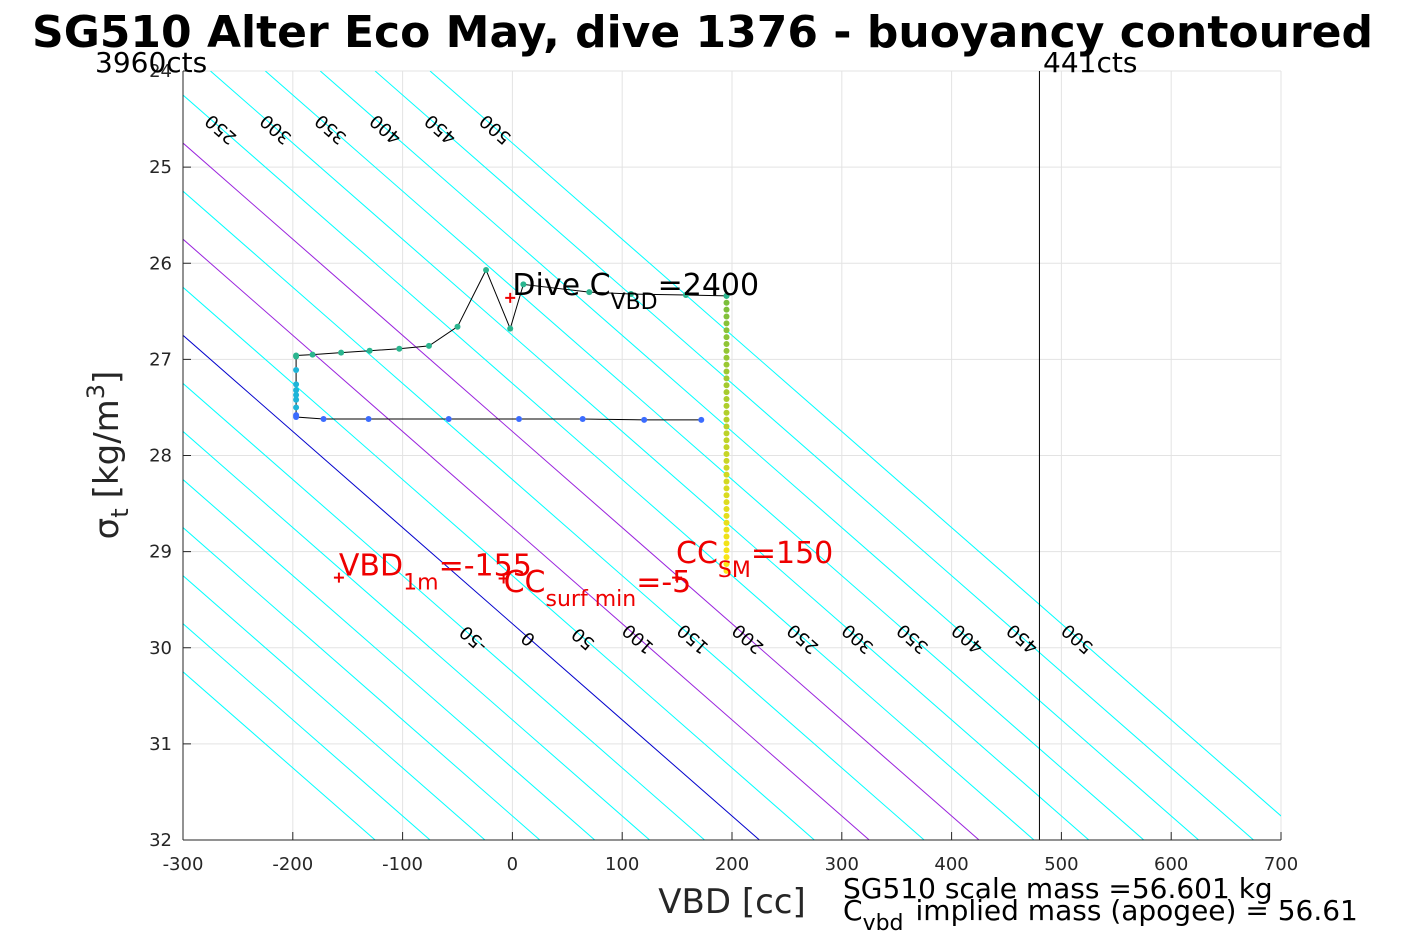 This screenshot has height=945, width=1417. Describe the element at coordinates (160, 648) in the screenshot. I see `y-tick-label: 30` at that location.